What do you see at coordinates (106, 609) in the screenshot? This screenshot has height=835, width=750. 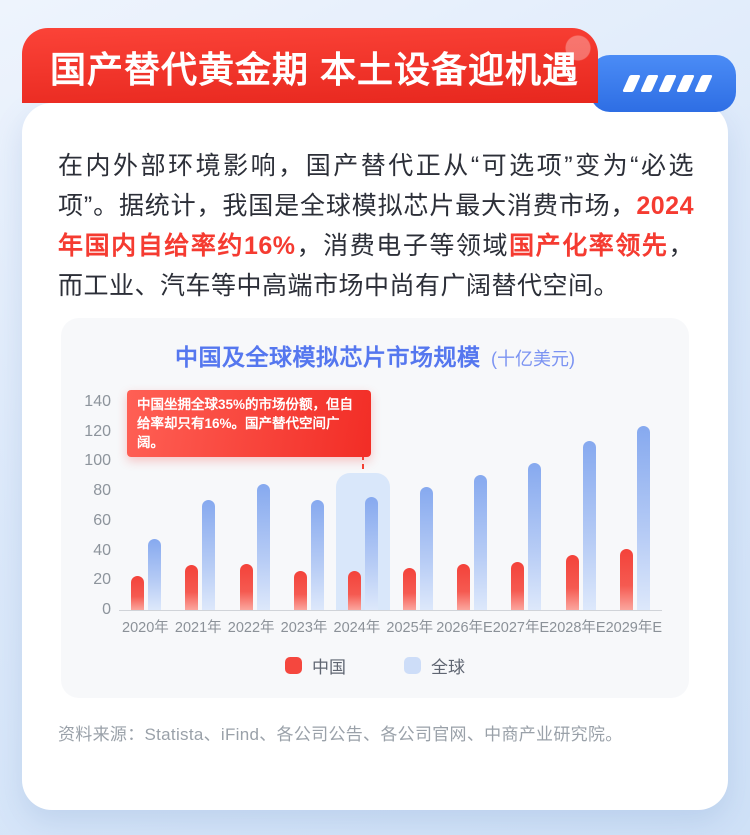 I see `y-axis-tick: 0` at bounding box center [106, 609].